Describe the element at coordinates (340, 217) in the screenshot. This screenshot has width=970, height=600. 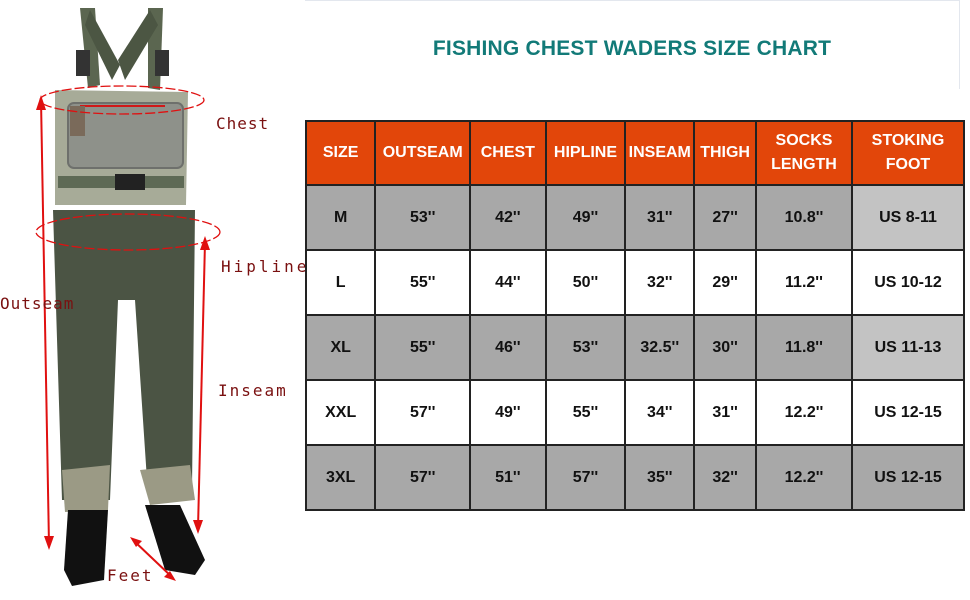
I see `table-cell: M` at that location.